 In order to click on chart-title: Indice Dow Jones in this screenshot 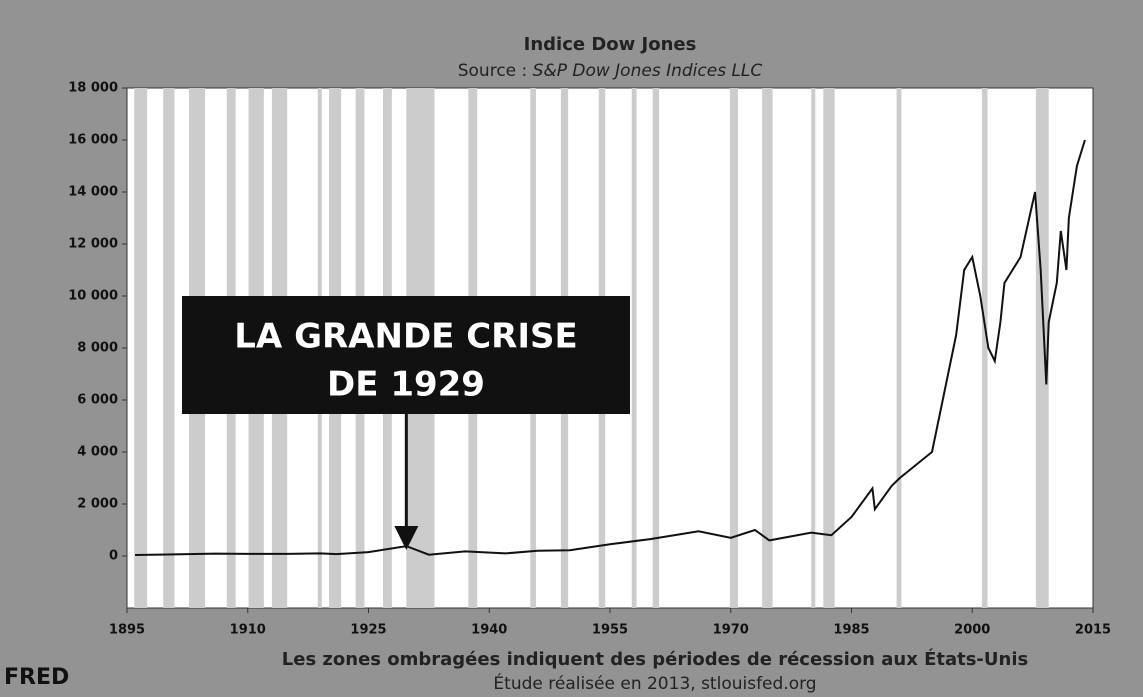, I will do `click(610, 44)`.